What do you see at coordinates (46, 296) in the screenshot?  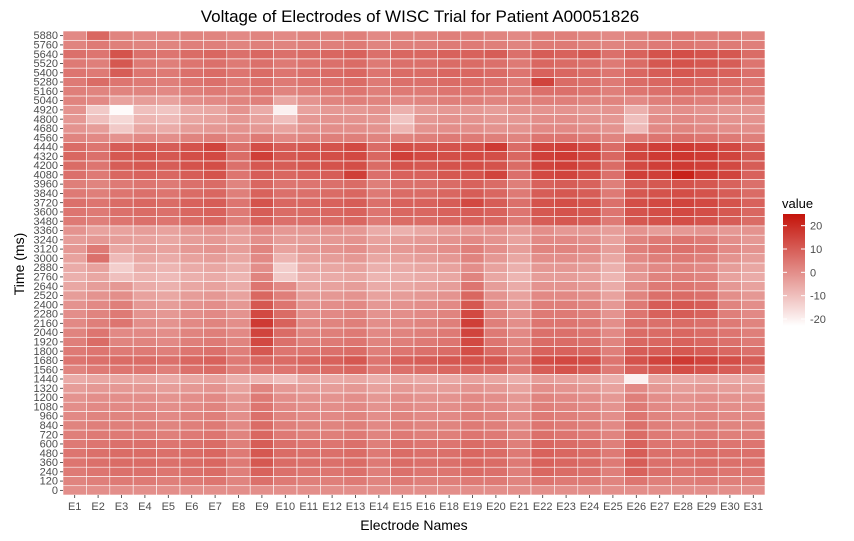 I see `y-tick-label: 2520` at bounding box center [46, 296].